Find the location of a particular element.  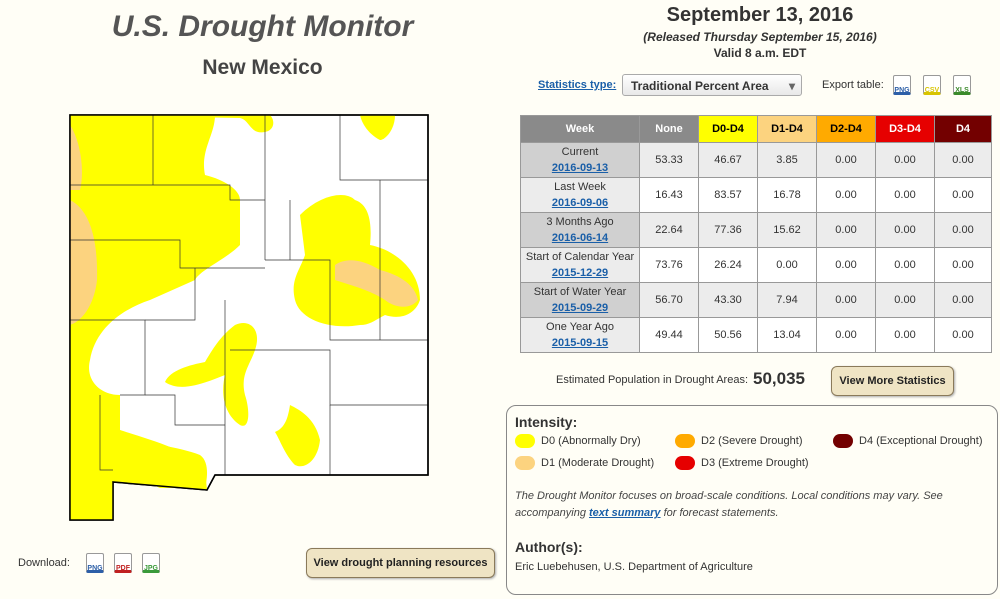

cell-value: 43.30 is located at coordinates (728, 300).